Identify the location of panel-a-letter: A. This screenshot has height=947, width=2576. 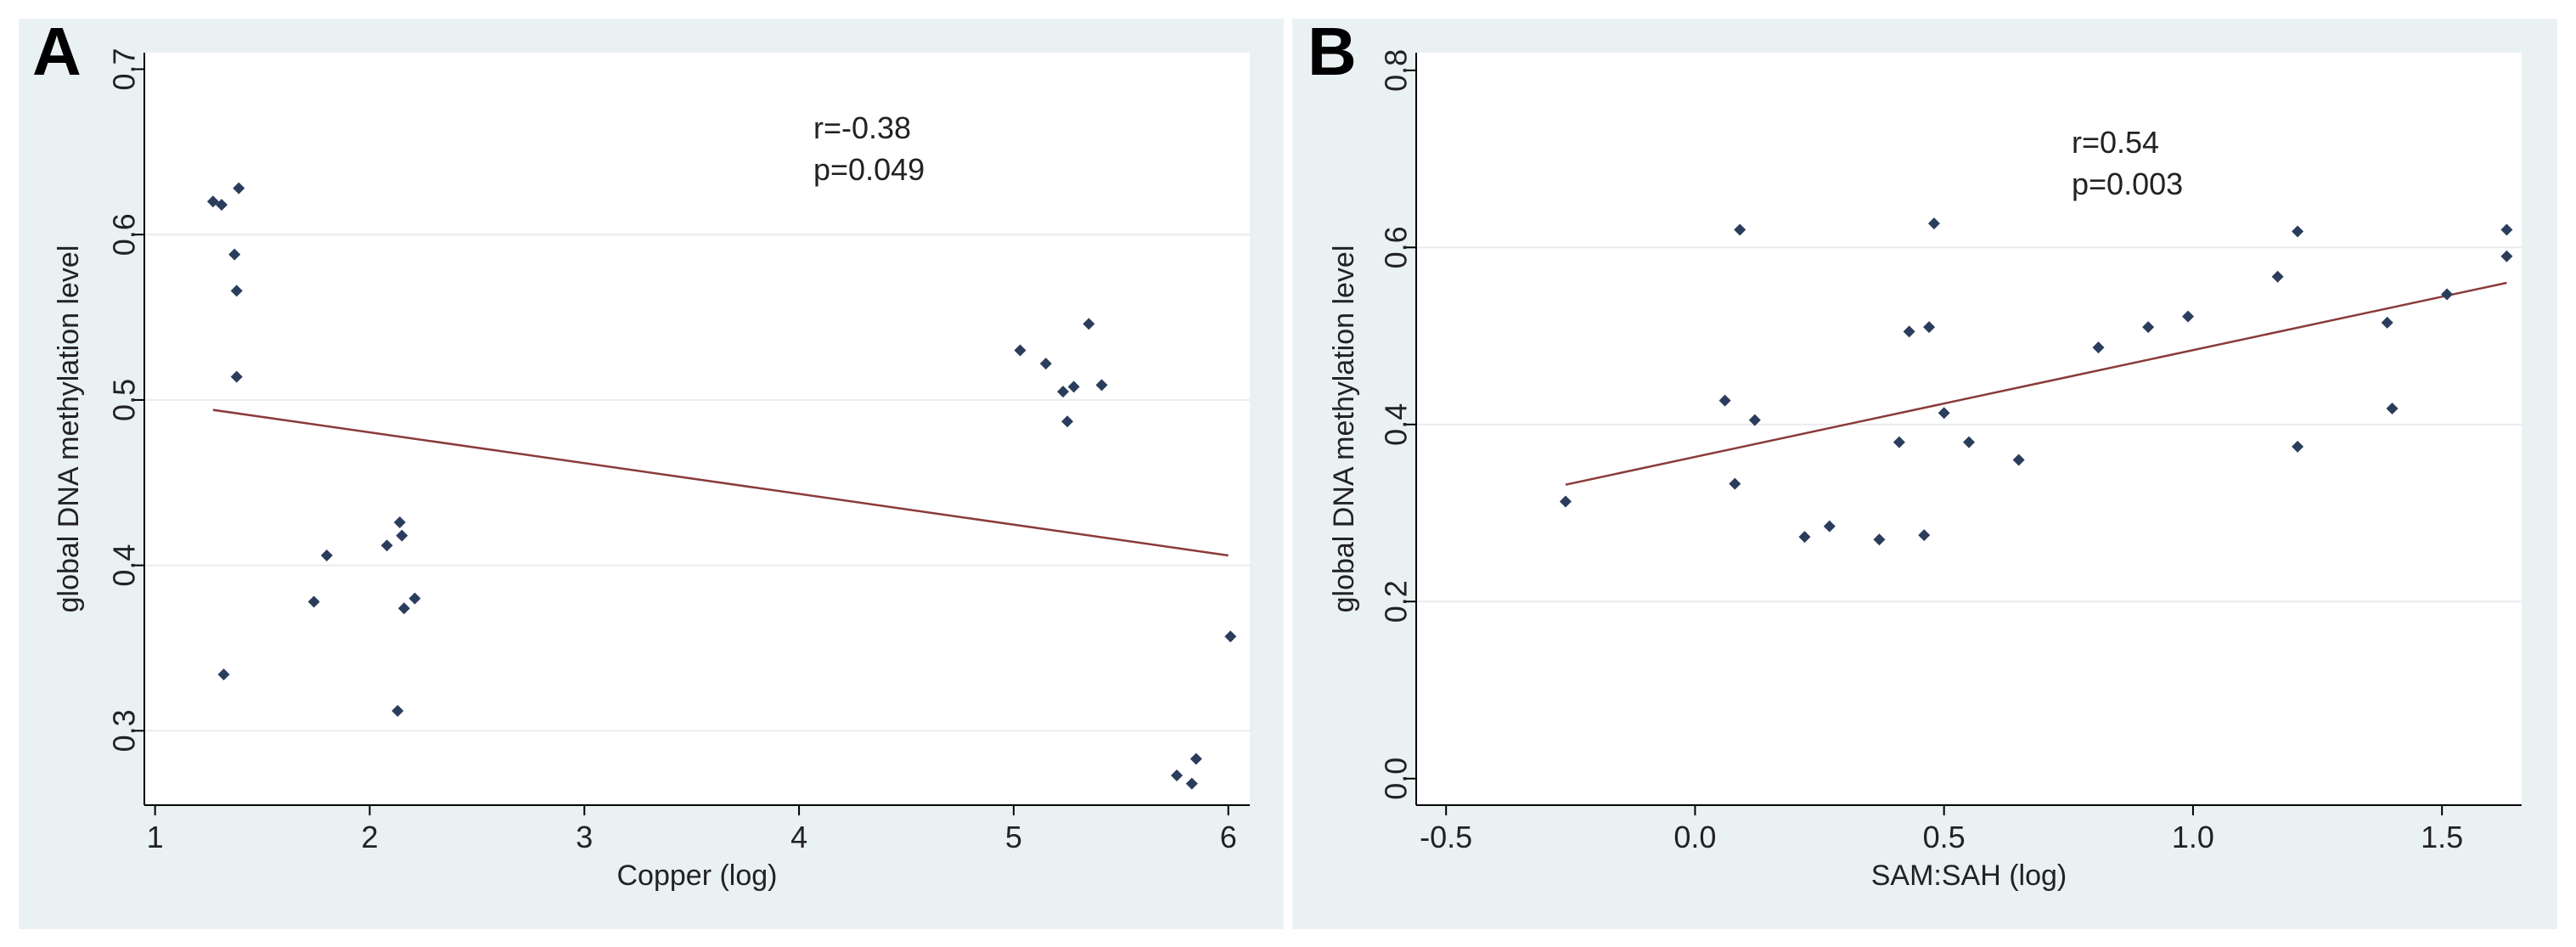
(57, 52).